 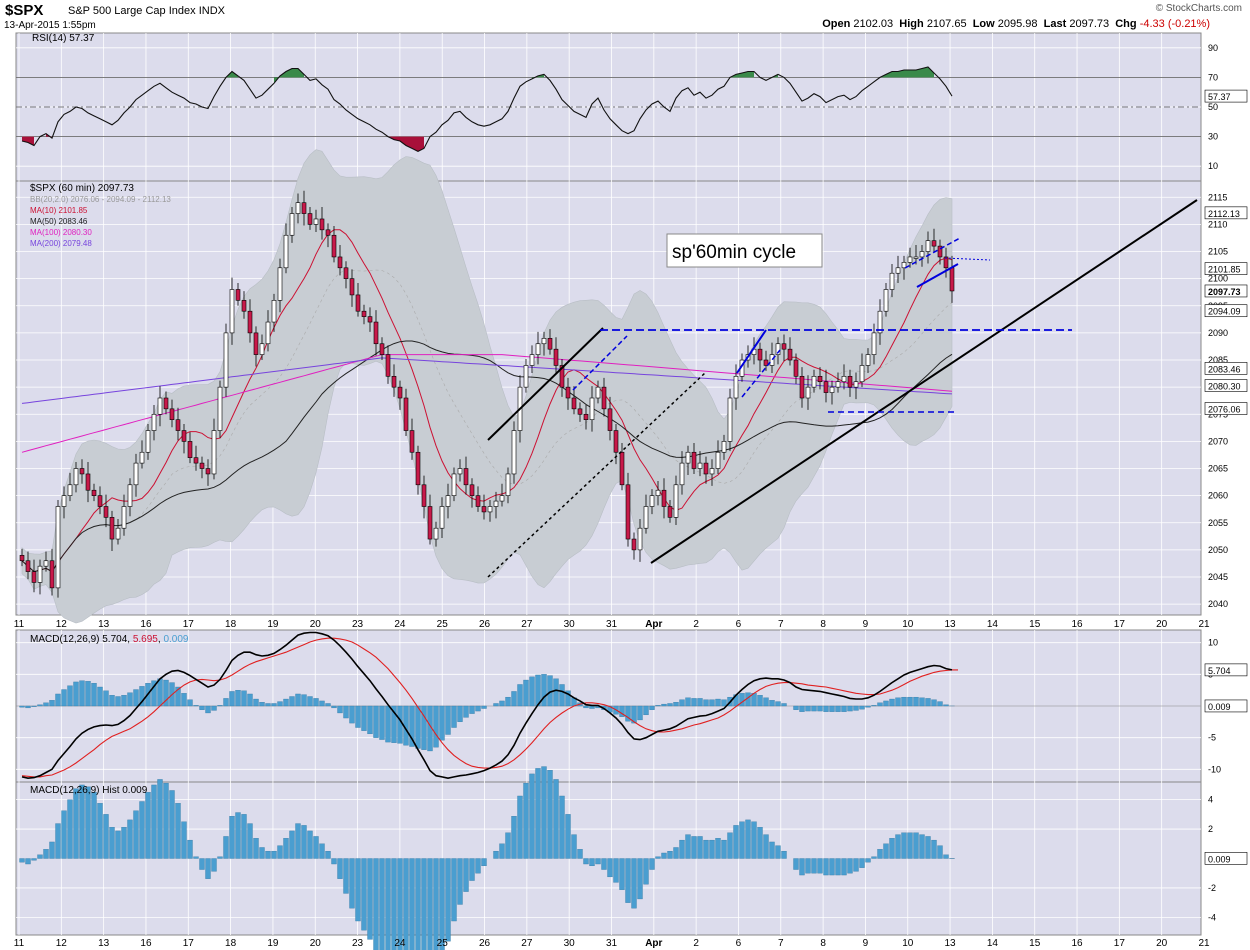 I want to click on x-tick-label-bottom: 6, so click(x=739, y=943).